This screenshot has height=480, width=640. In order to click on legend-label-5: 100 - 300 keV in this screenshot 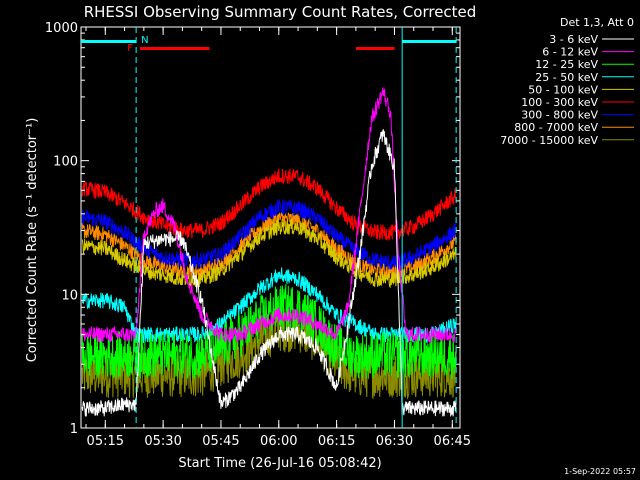, I will do `click(559, 102)`.